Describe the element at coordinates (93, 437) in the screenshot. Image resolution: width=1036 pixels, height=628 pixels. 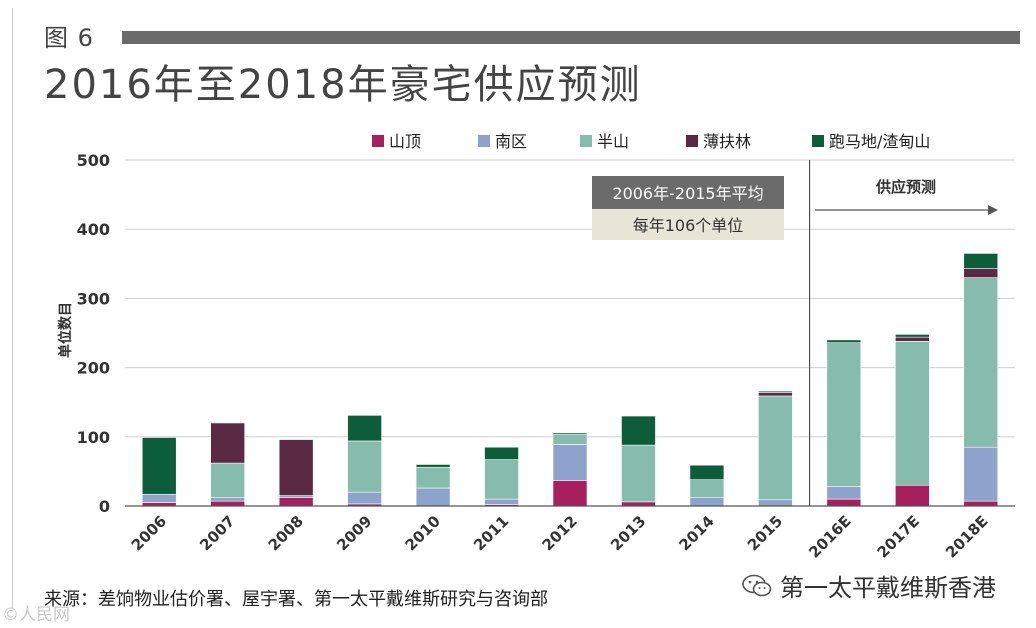
I see `y-tick-label: 100` at that location.